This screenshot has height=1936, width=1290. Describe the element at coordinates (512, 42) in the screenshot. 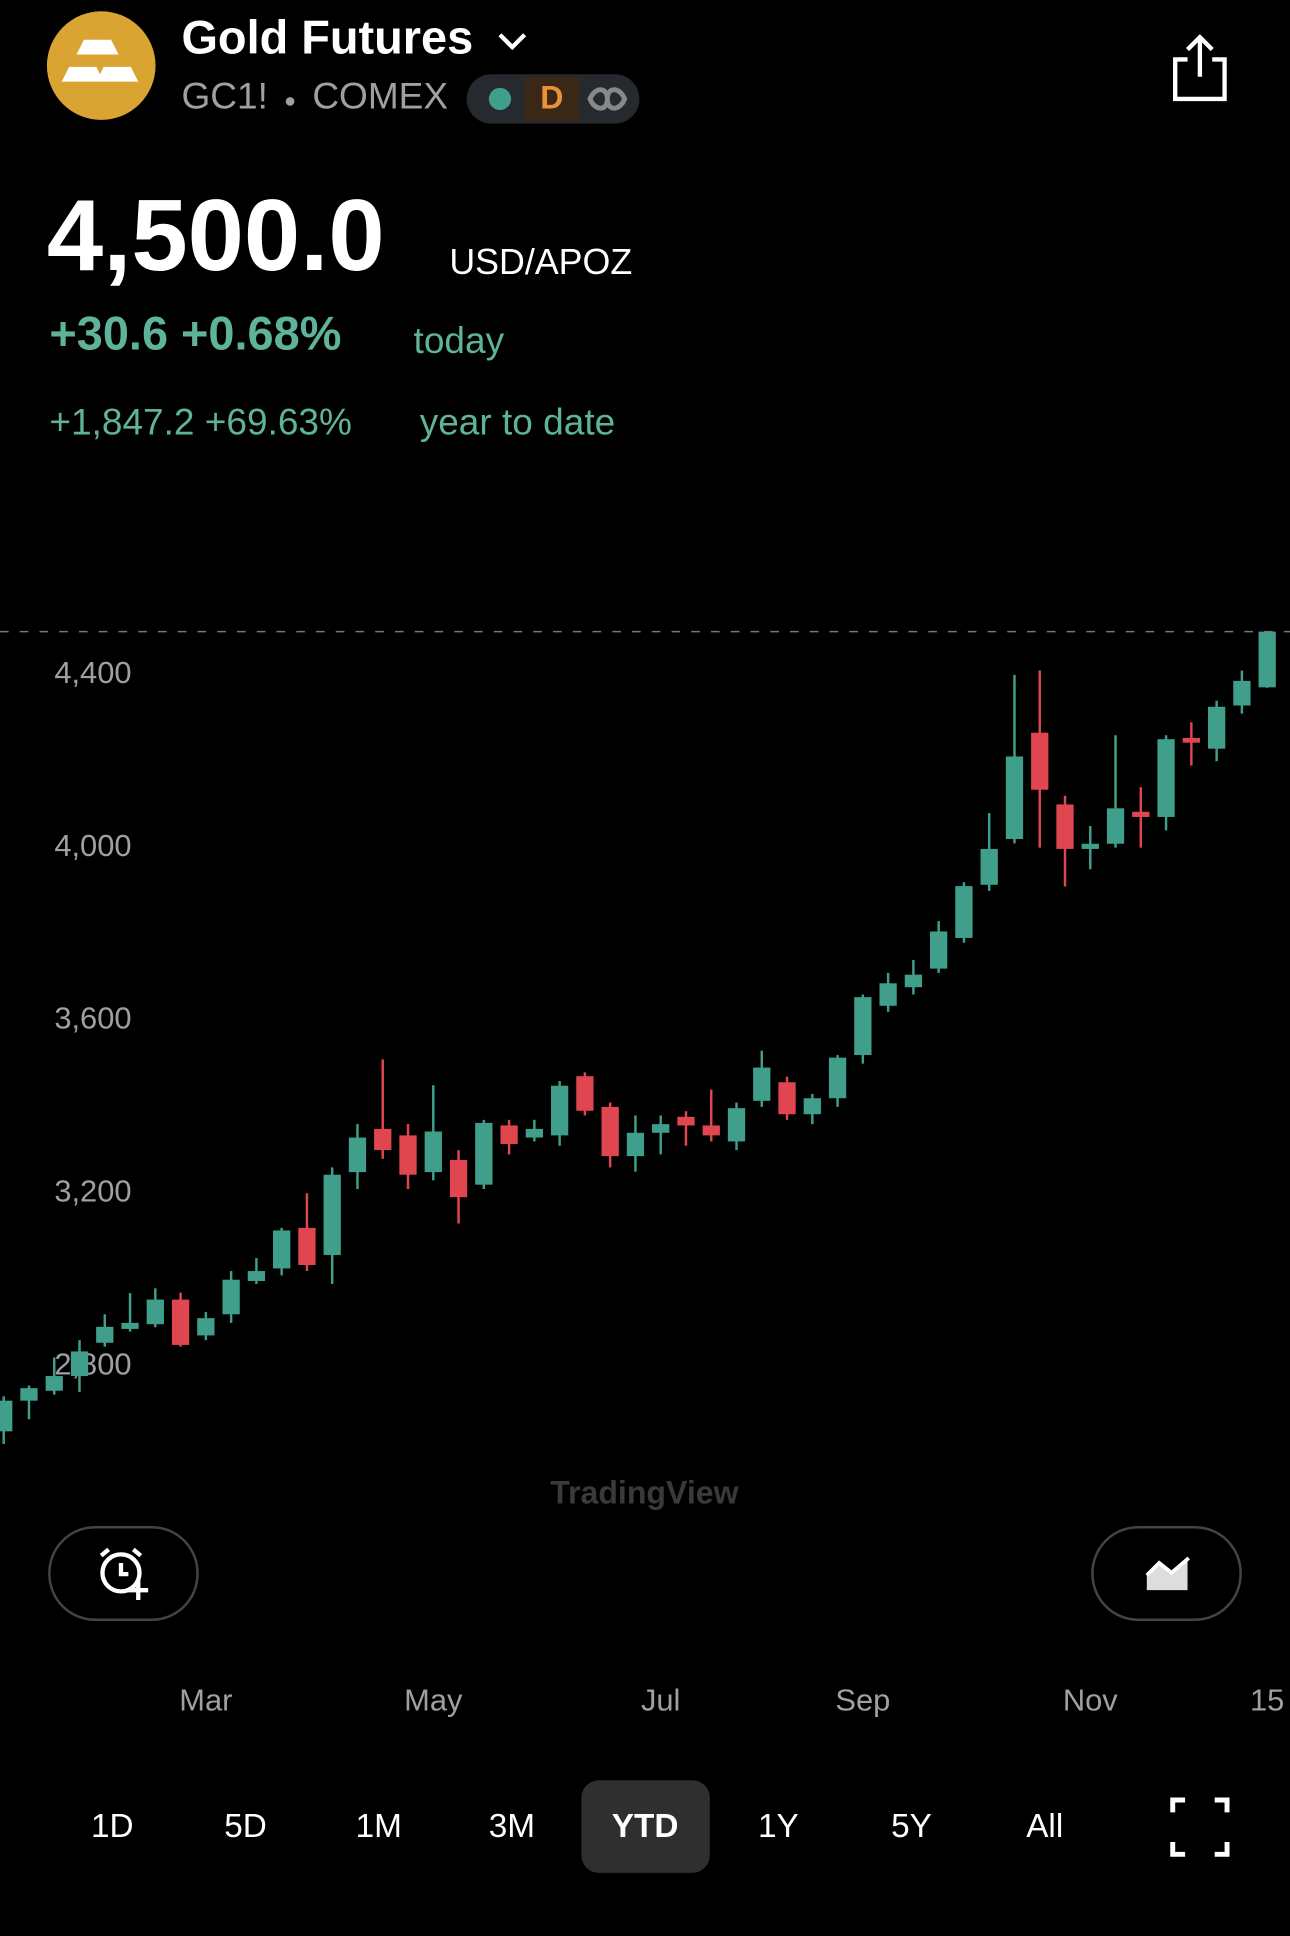

I see `chevron` at that location.